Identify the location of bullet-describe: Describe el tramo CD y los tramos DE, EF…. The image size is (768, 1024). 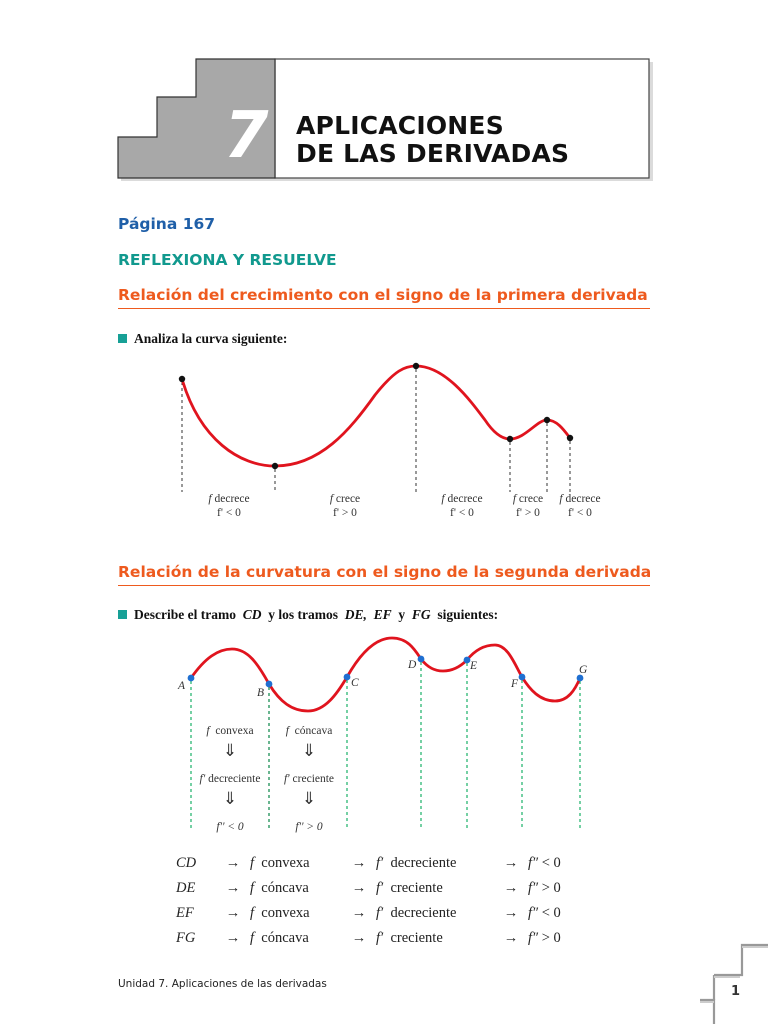
(308, 615).